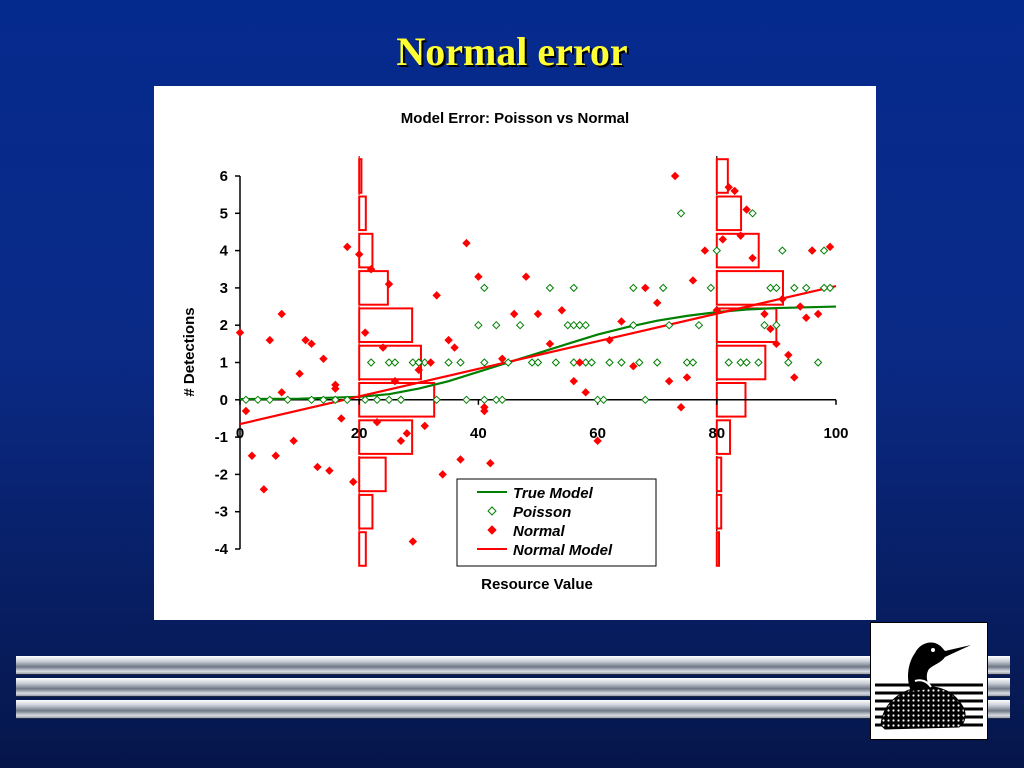 This screenshot has width=1024, height=768. What do you see at coordinates (929, 681) in the screenshot?
I see `loon-logo` at bounding box center [929, 681].